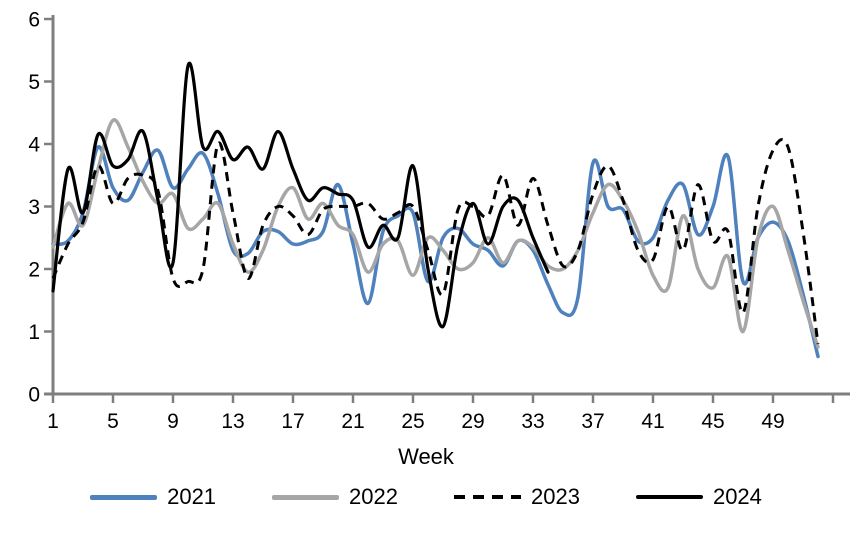  What do you see at coordinates (426, 456) in the screenshot?
I see `x-axis-title: Week` at bounding box center [426, 456].